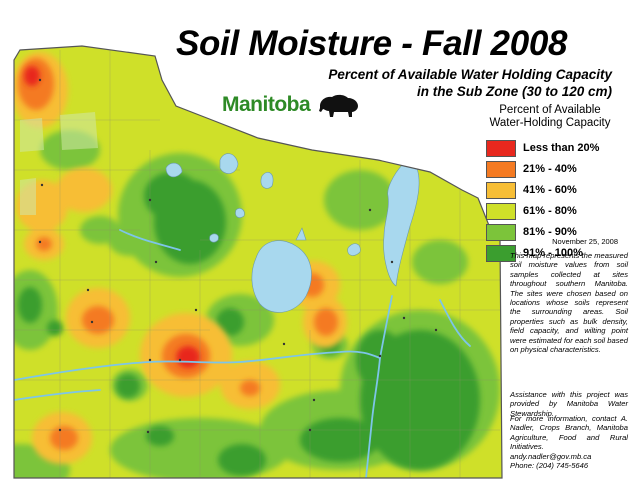  I want to click on contact-email: andy.nadler@gov.mb.ca, so click(551, 456).